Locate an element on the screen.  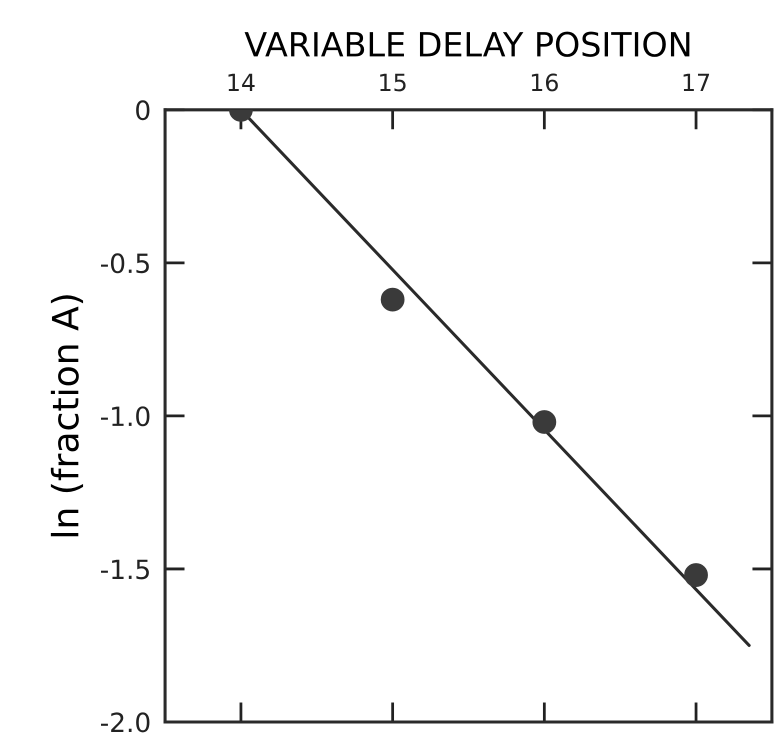
x-axis-title: VARIABLE DELAY POSITION is located at coordinates (467, 44).